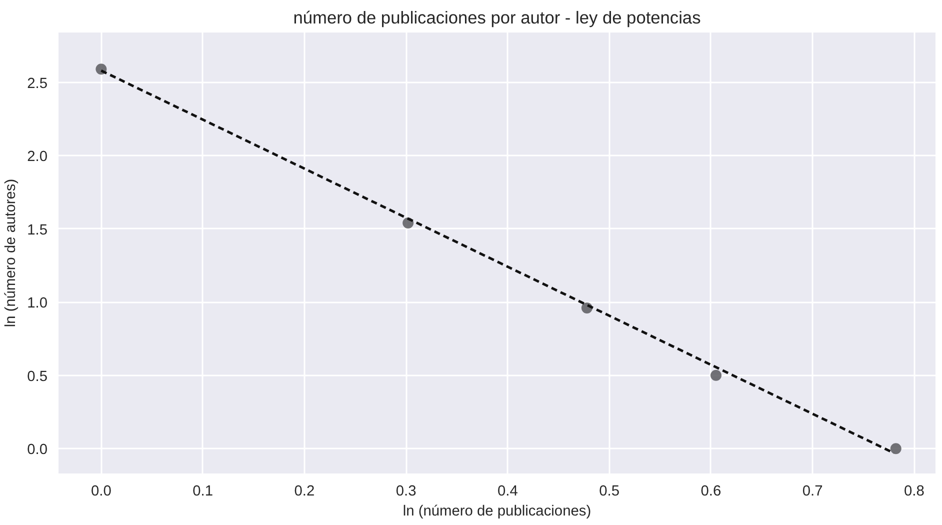 Image resolution: width=942 pixels, height=525 pixels. Describe the element at coordinates (497, 18) in the screenshot. I see `chart-title: número de publicaciones por autor - ley de potencias` at that location.